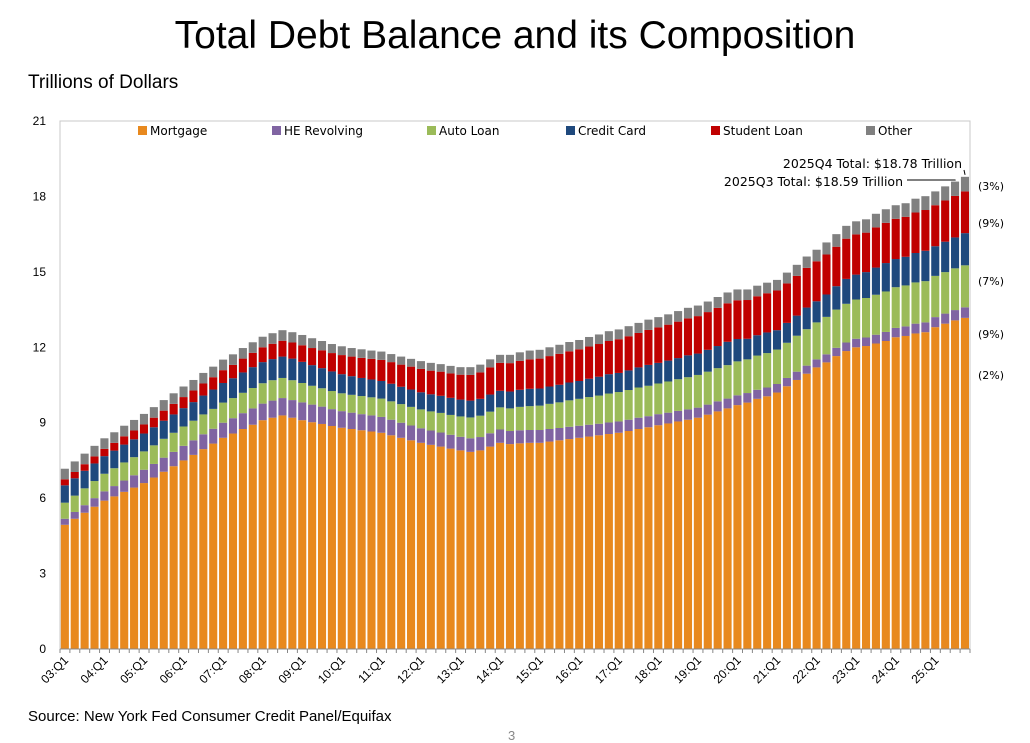 This screenshot has height=743, width=1030. Describe the element at coordinates (845, 669) in the screenshot. I see `x-tick-label: 23:Q1` at that location.